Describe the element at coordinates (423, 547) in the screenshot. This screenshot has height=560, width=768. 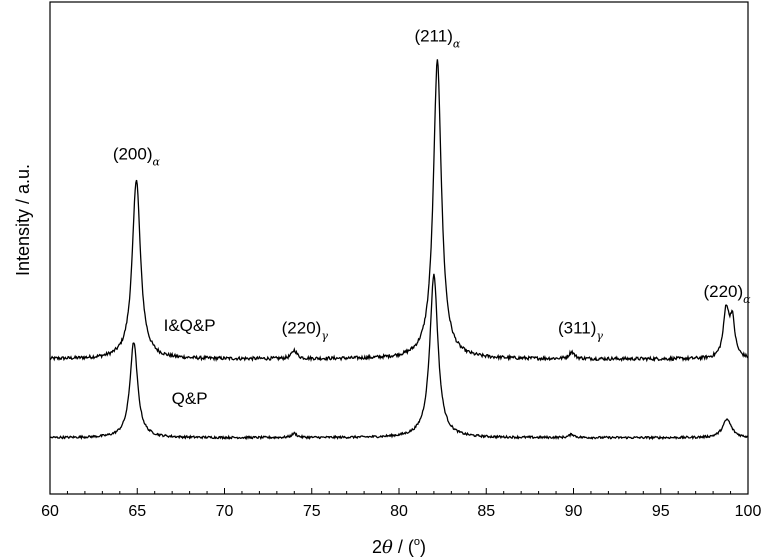
I see `x-label-unit-close: )` at that location.